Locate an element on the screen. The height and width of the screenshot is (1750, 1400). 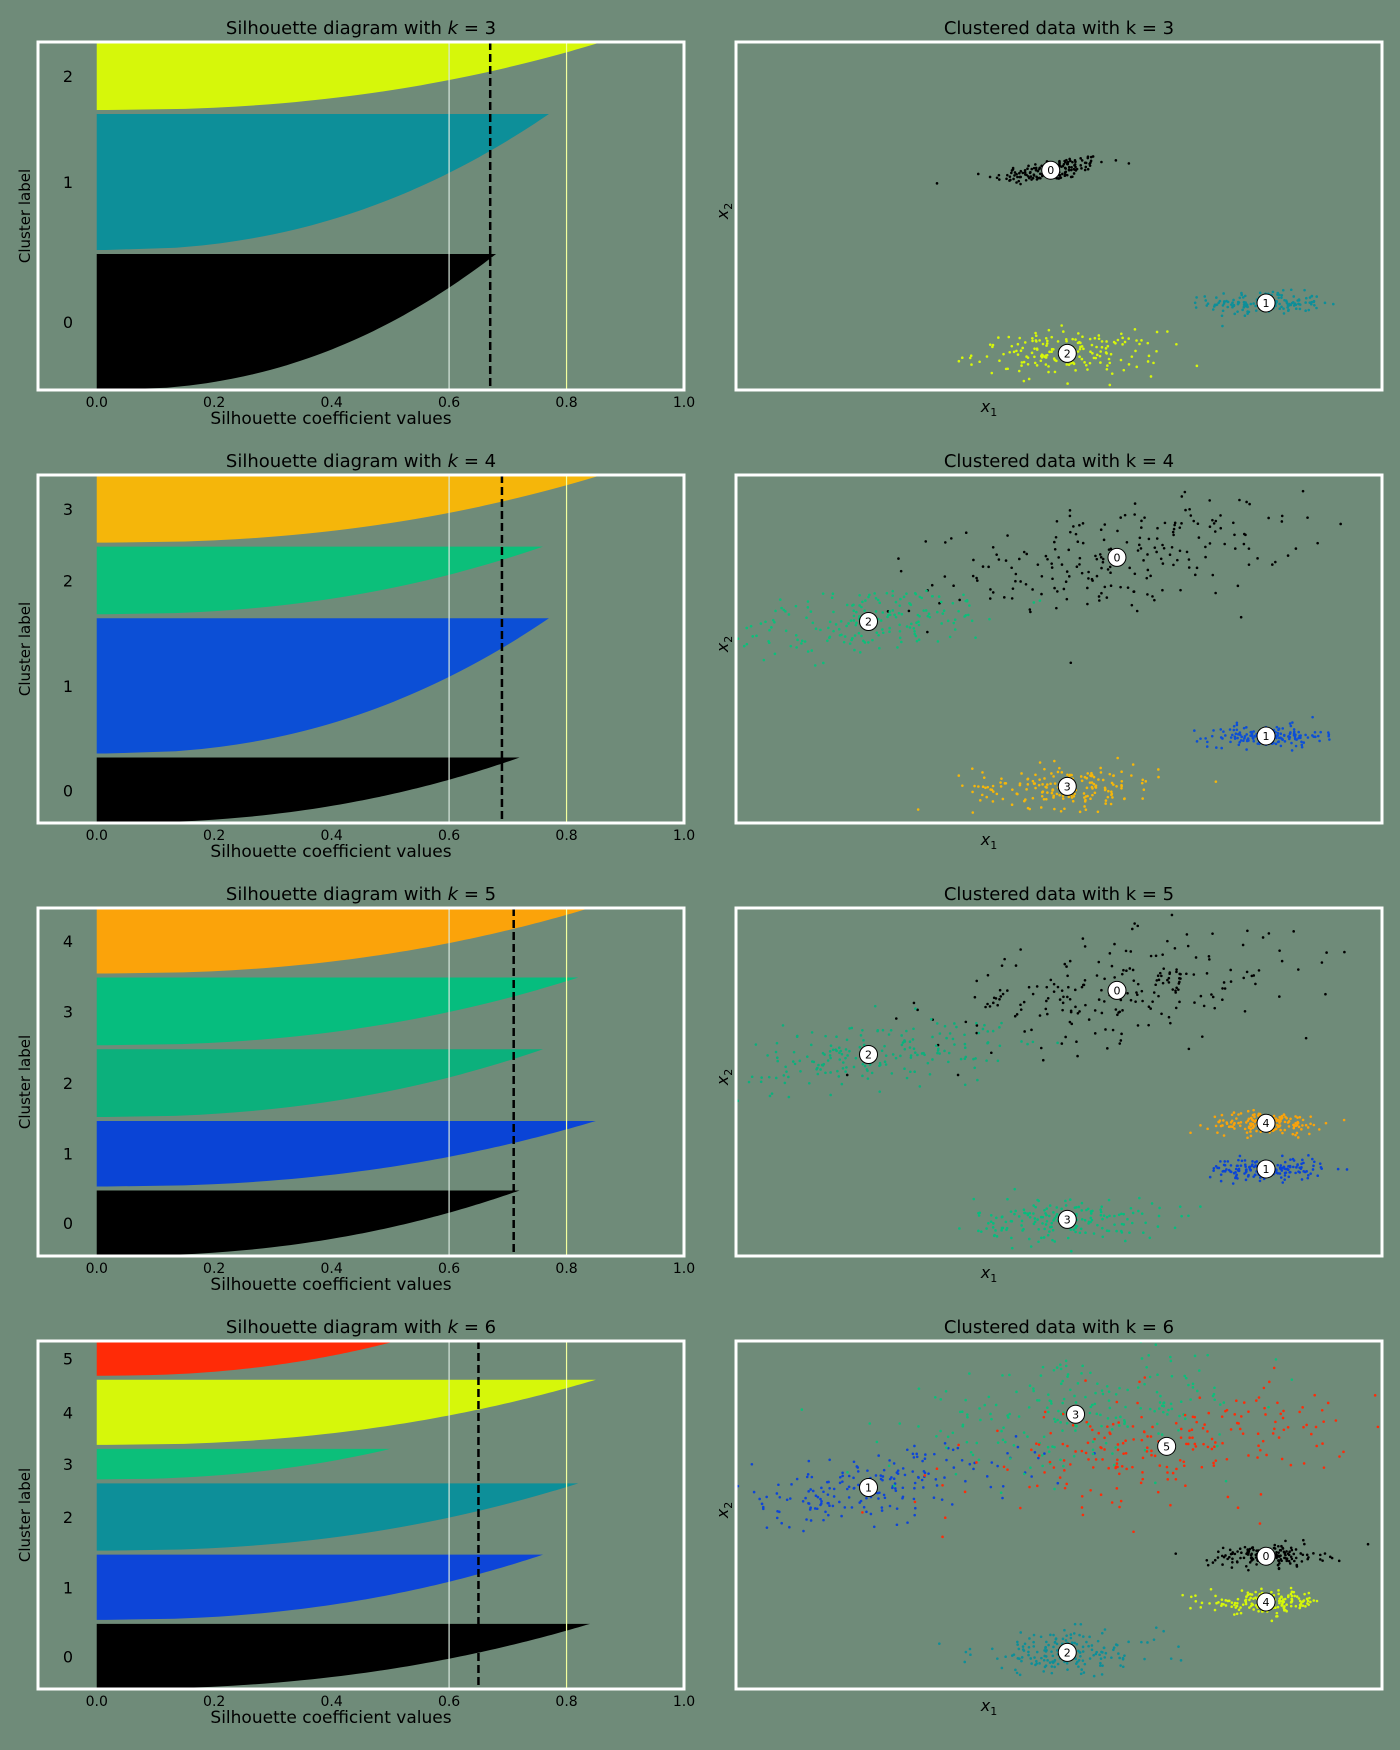
x-axis-label: Silhouette coefficient values is located at coordinates (330, 419).